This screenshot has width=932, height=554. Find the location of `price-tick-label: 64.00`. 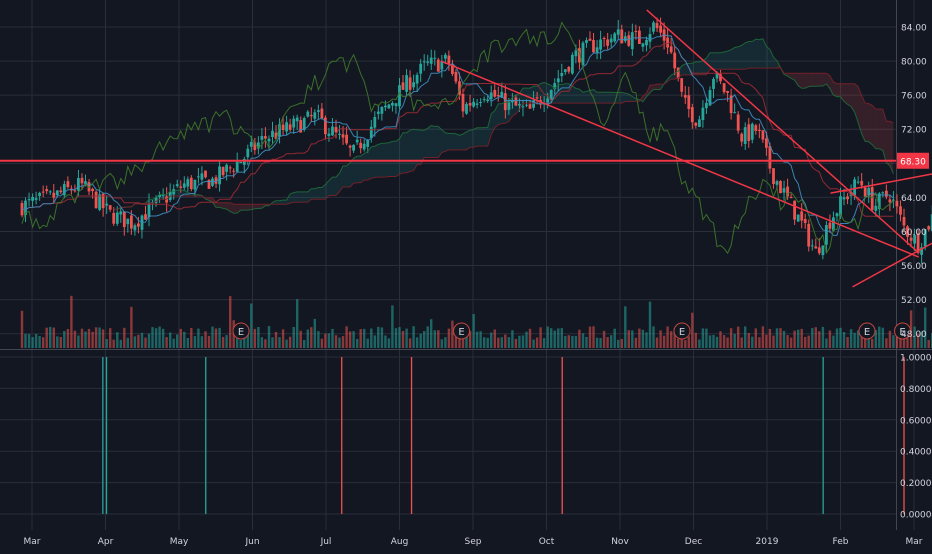

price-tick-label: 64.00 is located at coordinates (914, 199).